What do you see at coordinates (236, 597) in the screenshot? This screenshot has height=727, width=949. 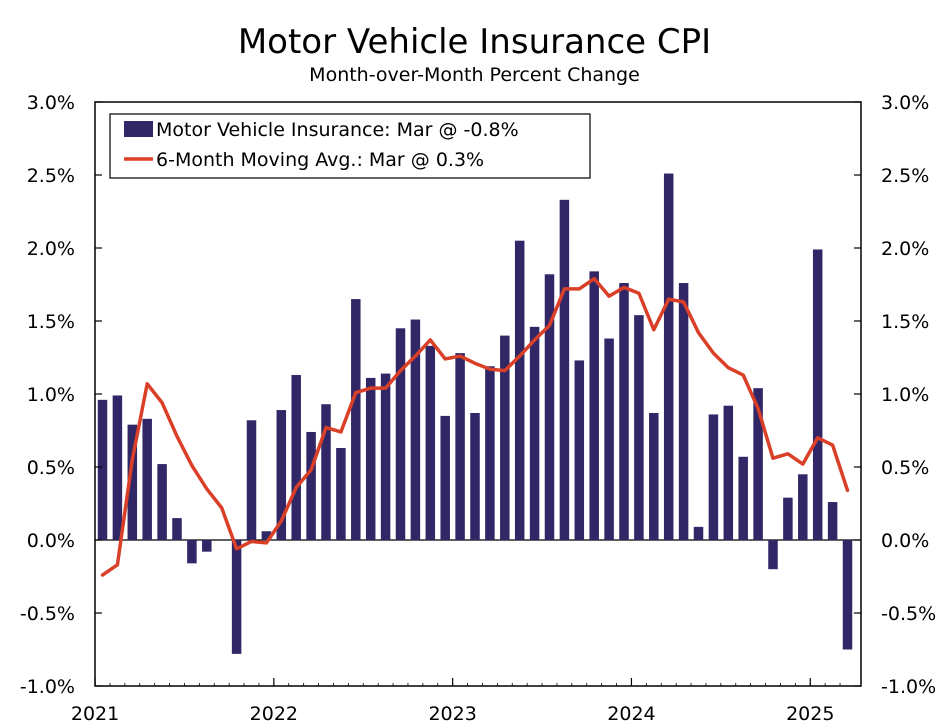 I see `bar-oct-2021` at bounding box center [236, 597].